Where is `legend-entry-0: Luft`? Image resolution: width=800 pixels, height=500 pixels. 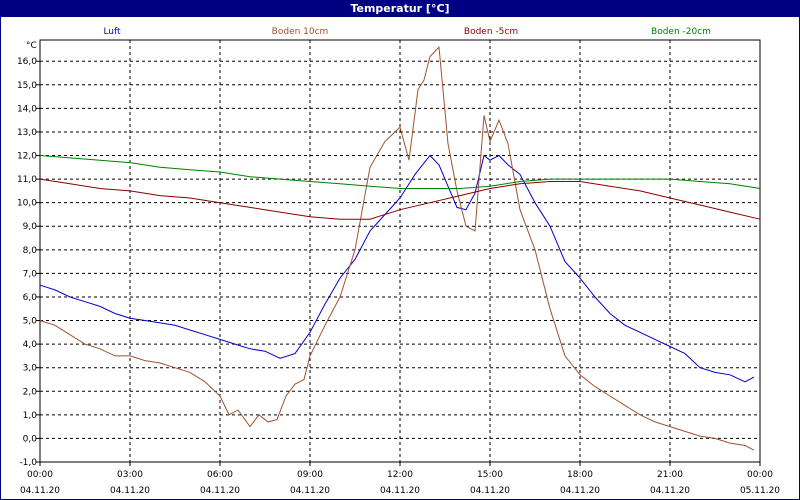
legend-entry-0: Luft is located at coordinates (112, 32).